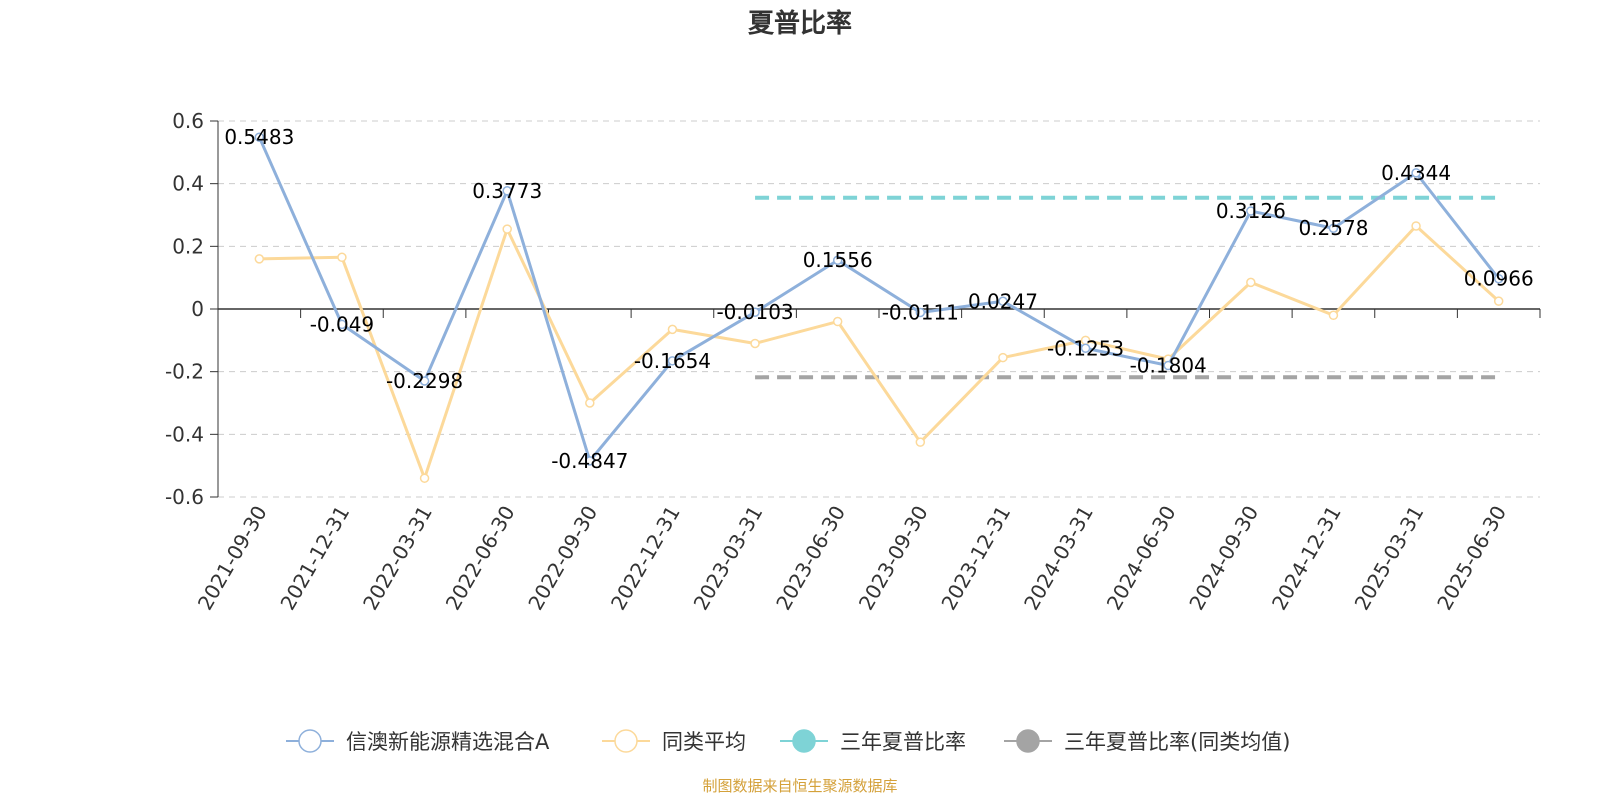 The height and width of the screenshot is (800, 1600). What do you see at coordinates (1223, 558) in the screenshot?
I see `x-tick-label: 2024-09-30` at bounding box center [1223, 558].